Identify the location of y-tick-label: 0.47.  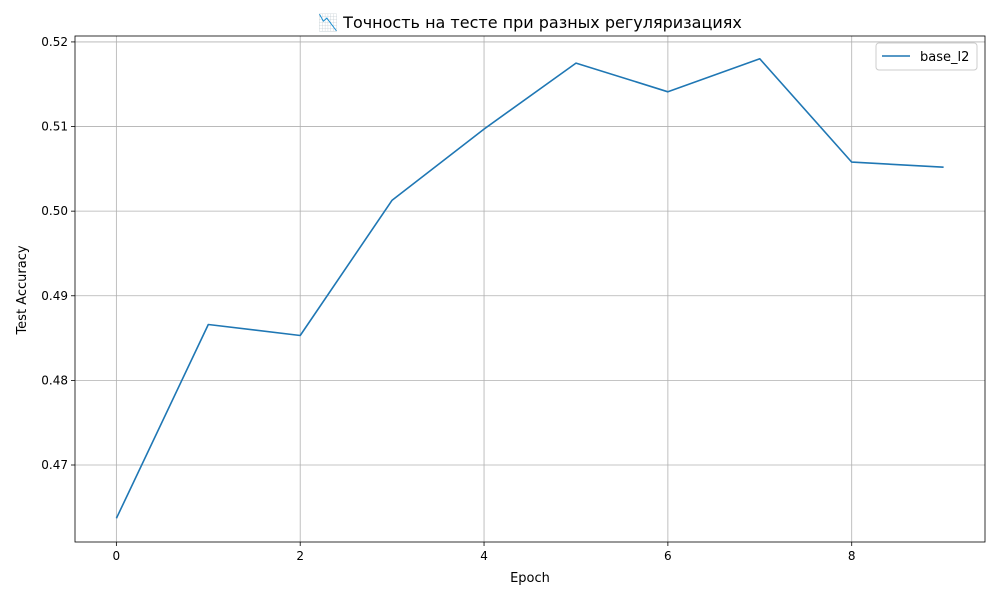
(54, 465).